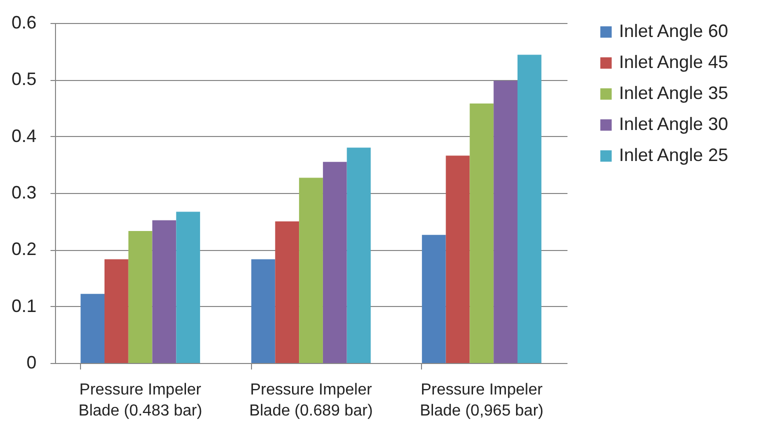  What do you see at coordinates (23, 192) in the screenshot?
I see `y-tick-label: 0.3` at bounding box center [23, 192].